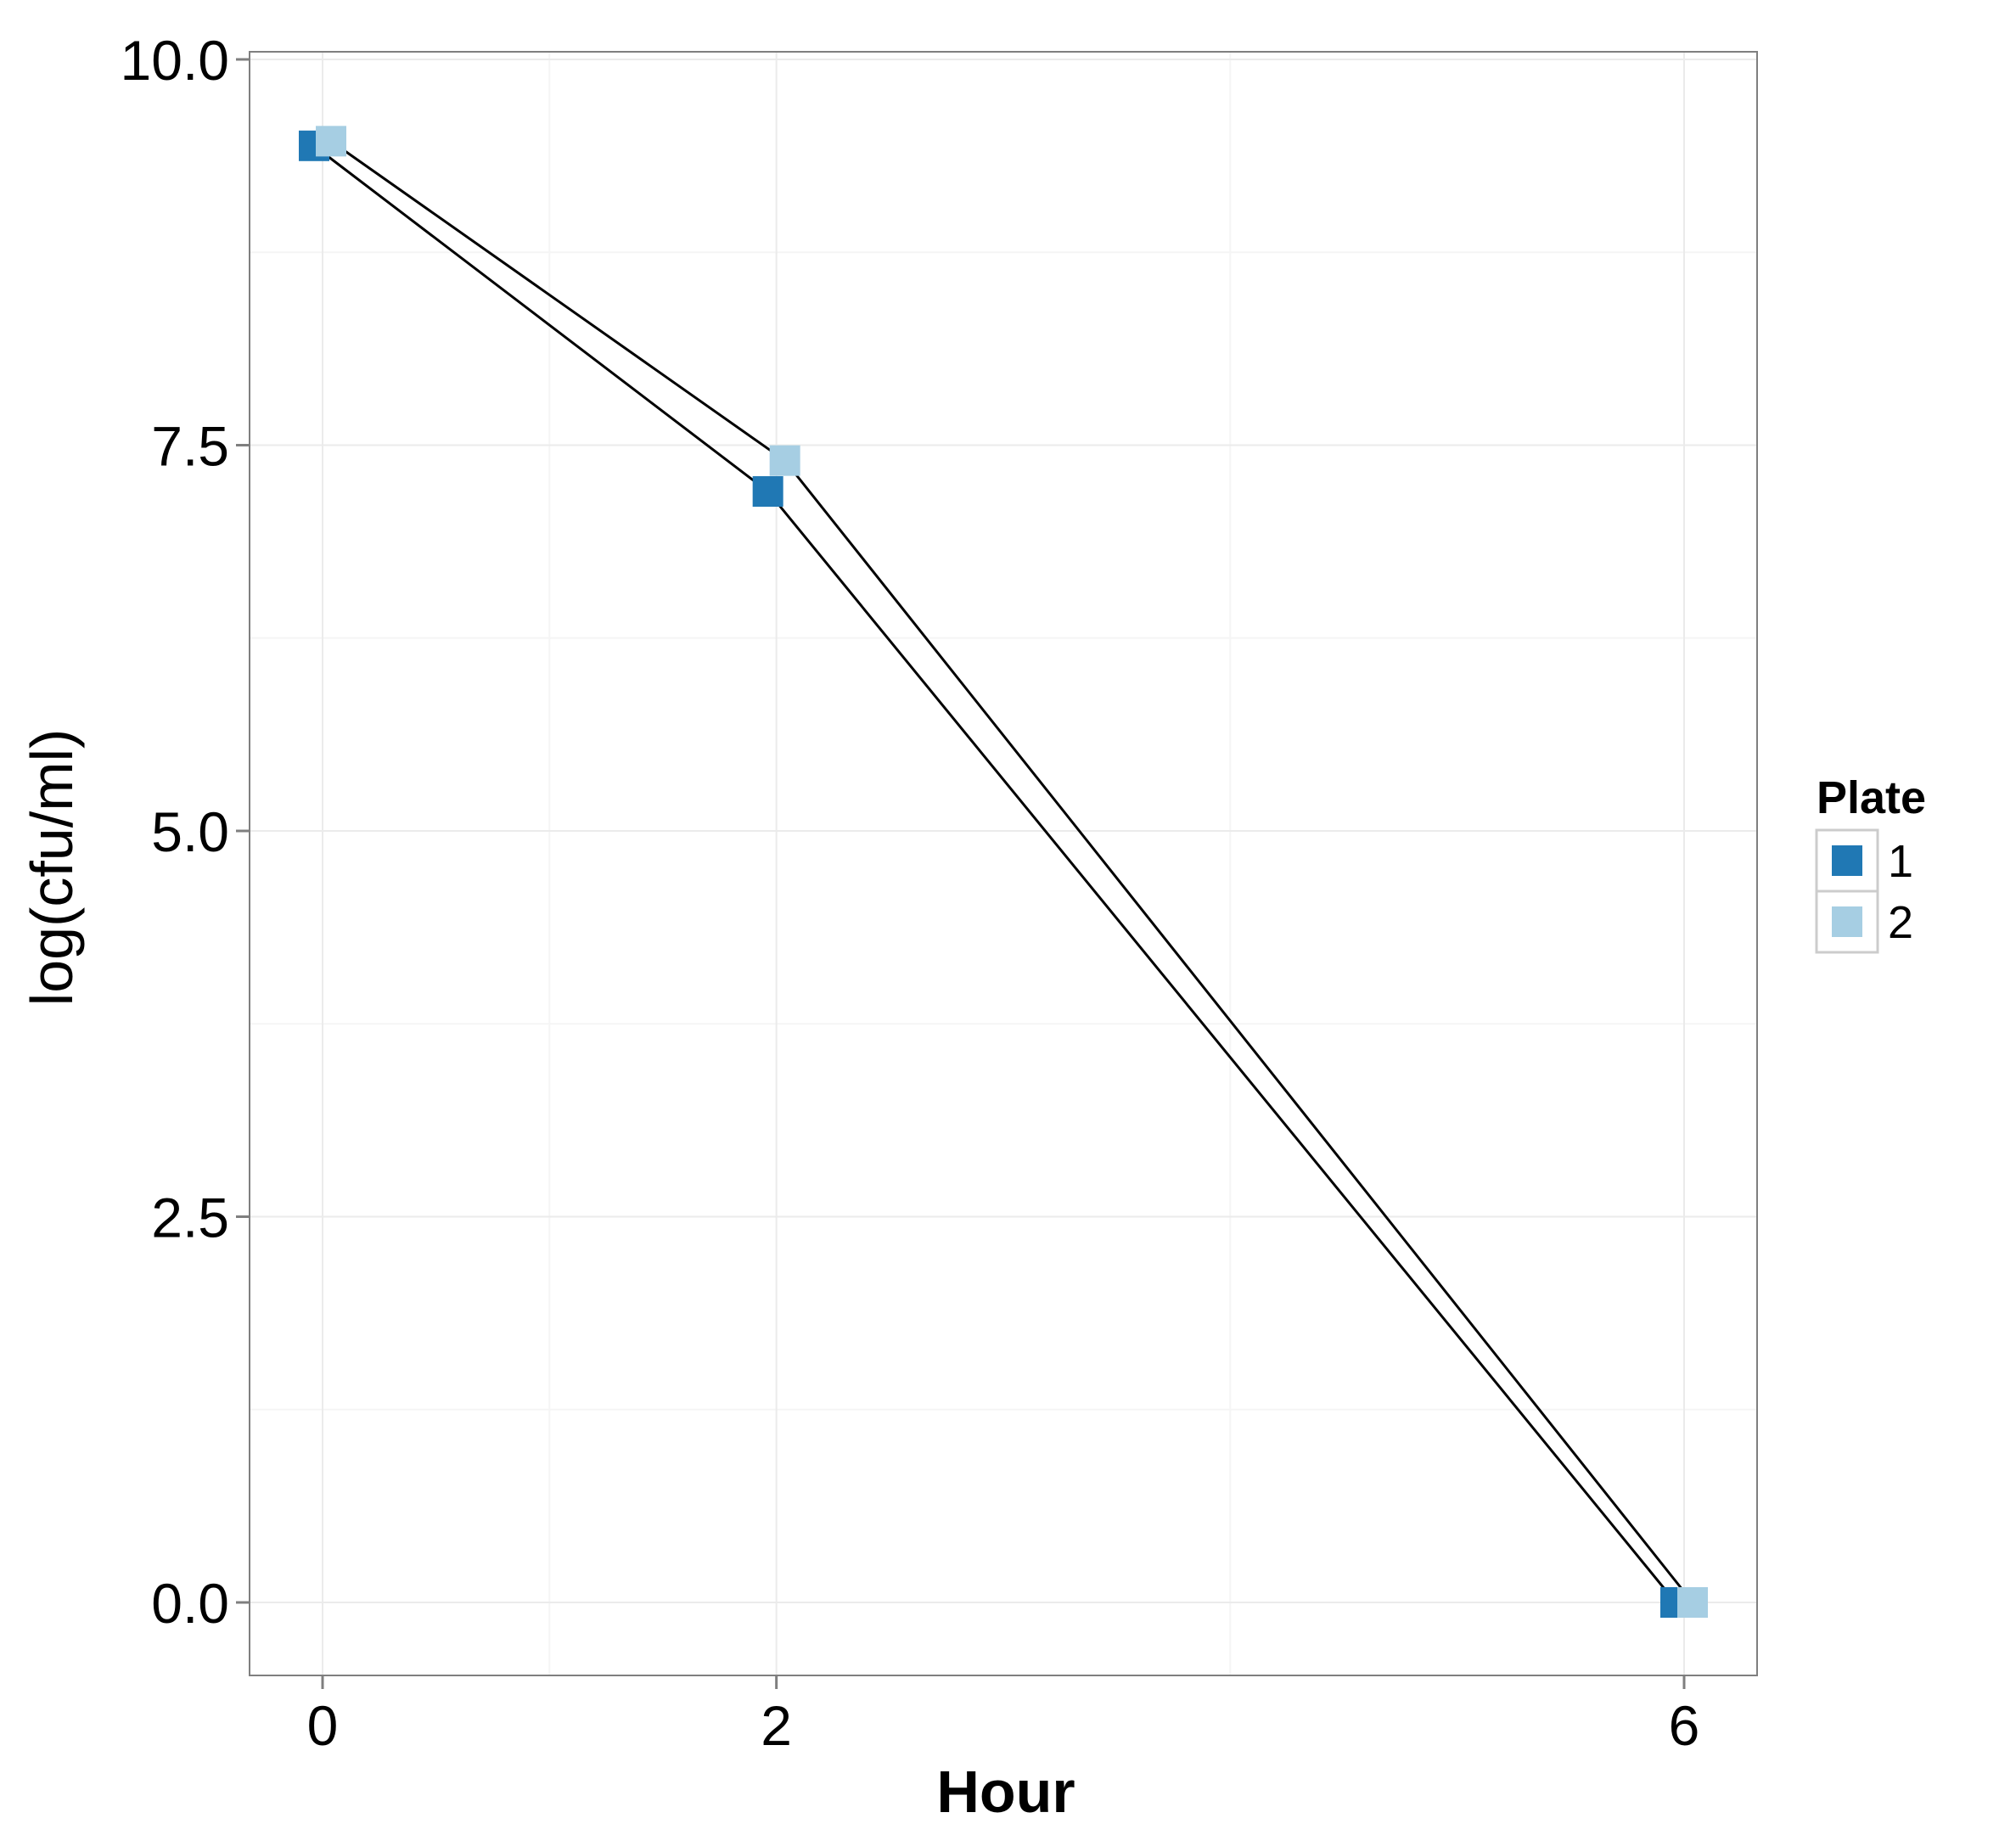 Image resolution: width=2016 pixels, height=1835 pixels. Describe the element at coordinates (175, 61) in the screenshot. I see `y-tick-label: 10.0` at that location.